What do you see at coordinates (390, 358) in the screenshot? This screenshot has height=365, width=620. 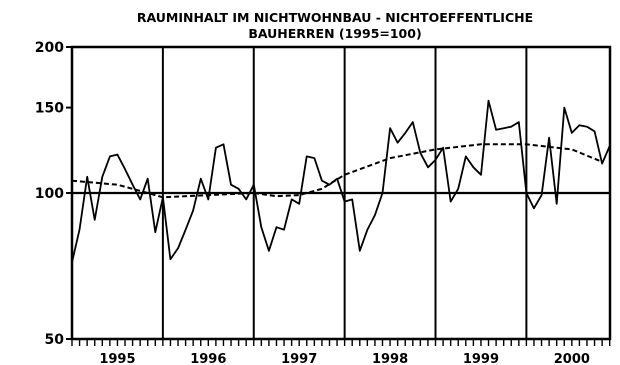 I see `x-tick-label: 1998` at bounding box center [390, 358].